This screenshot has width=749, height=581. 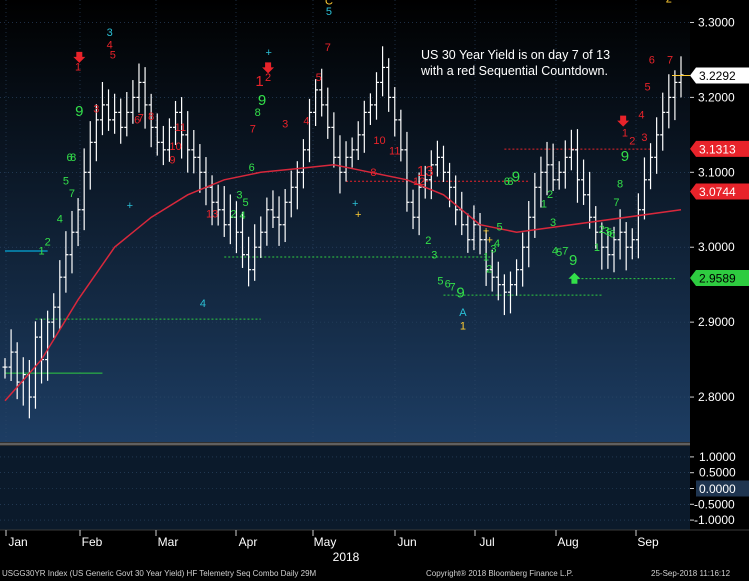 What do you see at coordinates (648, 542) in the screenshot?
I see `x-tick-label: Sep` at bounding box center [648, 542].